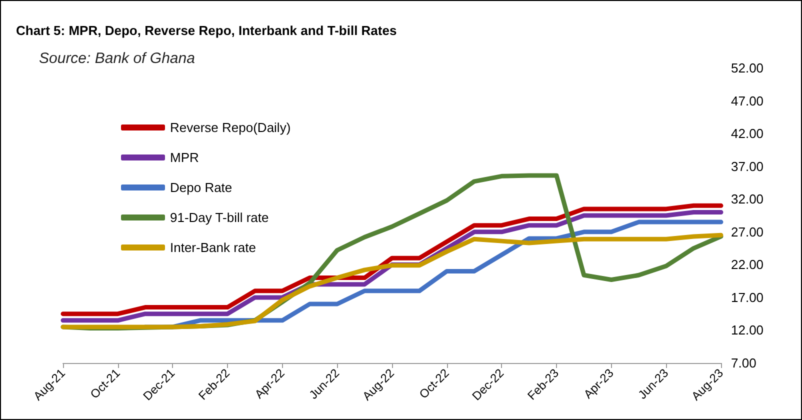 The image size is (802, 420). What do you see at coordinates (206, 30) in the screenshot?
I see `chart-title: Chart 5: MPR, Depo, Reverse Repo, Interbank and T-bill Rates` at bounding box center [206, 30].